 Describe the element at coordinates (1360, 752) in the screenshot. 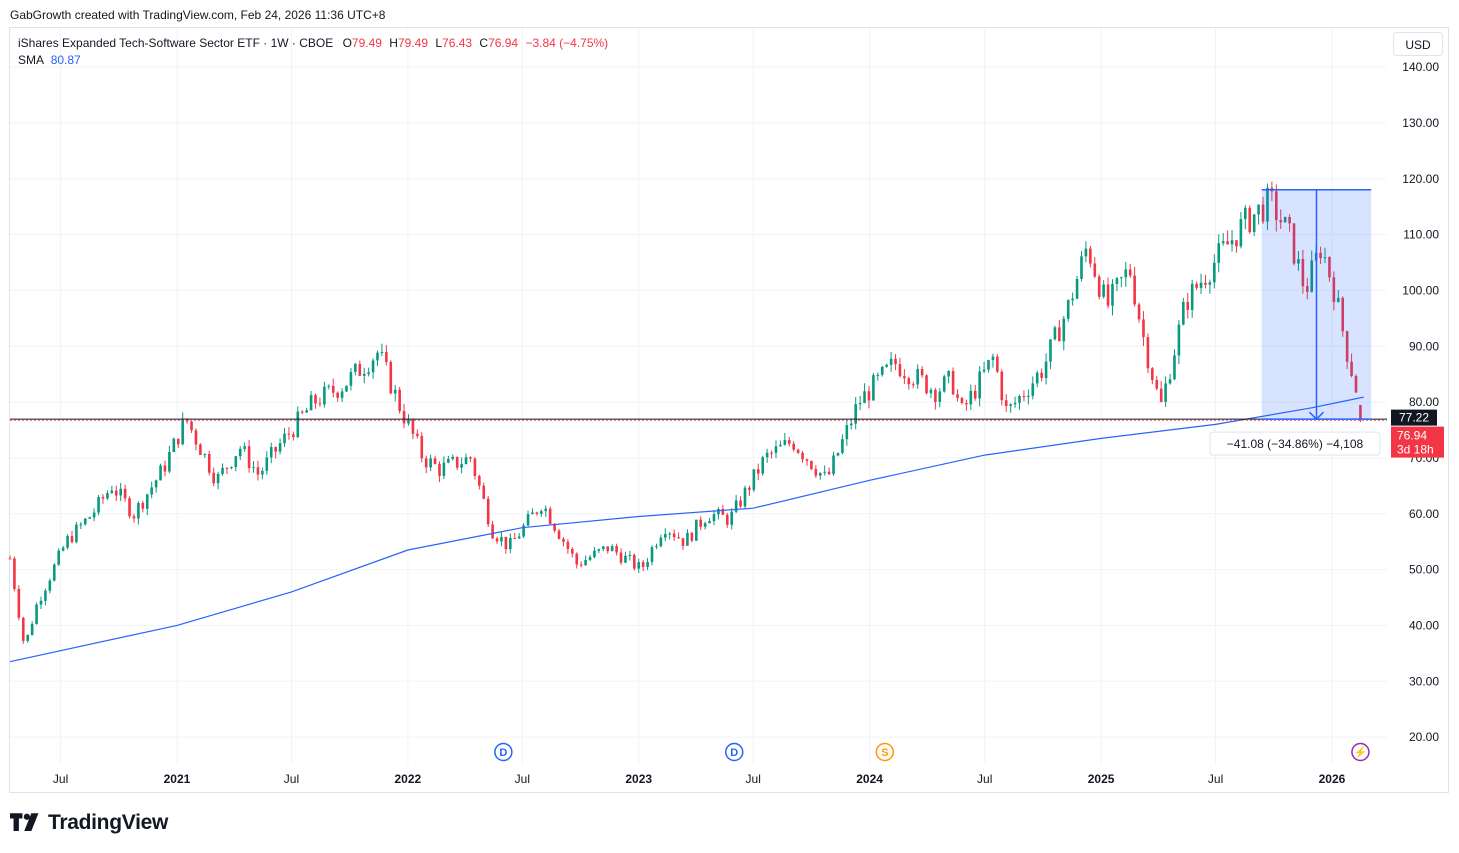

I see `earnings-event-icon` at that location.